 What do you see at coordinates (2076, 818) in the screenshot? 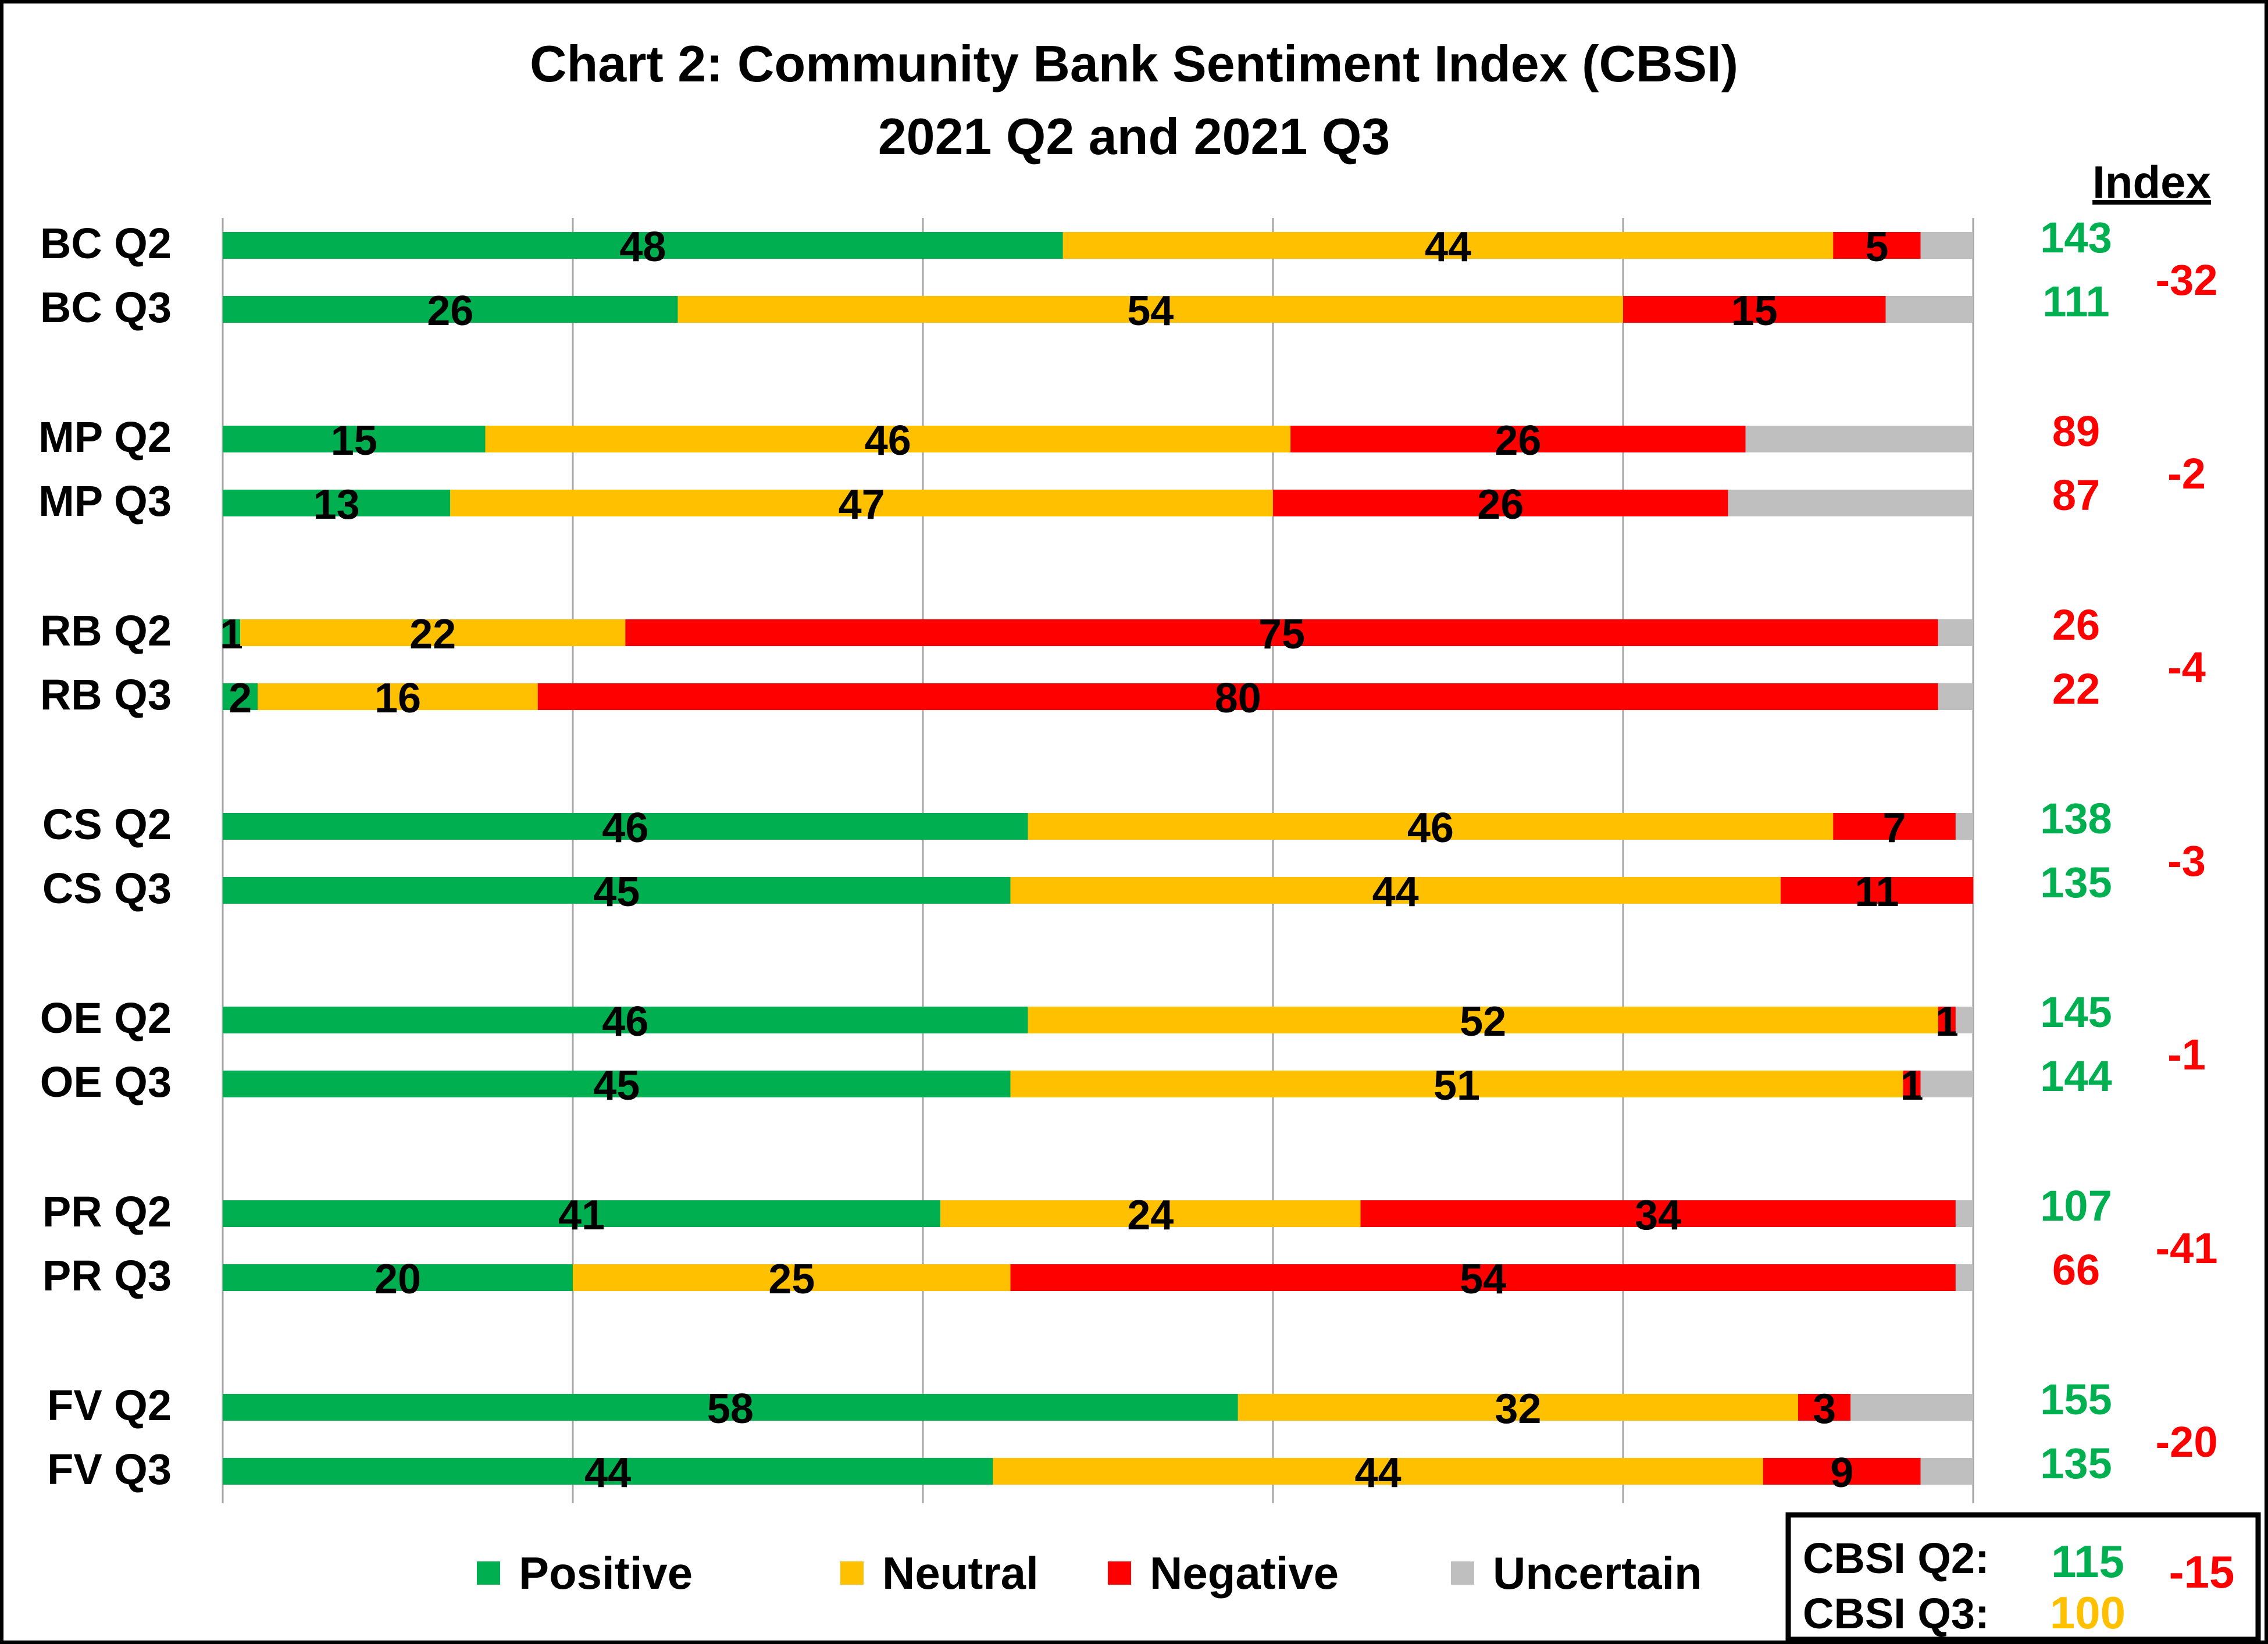
I see `index-value: 138` at bounding box center [2076, 818].